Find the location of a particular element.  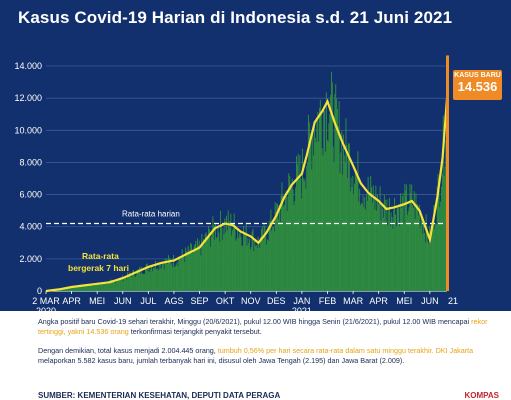

rolling-label-line1: Rata-rata is located at coordinates (100, 256).